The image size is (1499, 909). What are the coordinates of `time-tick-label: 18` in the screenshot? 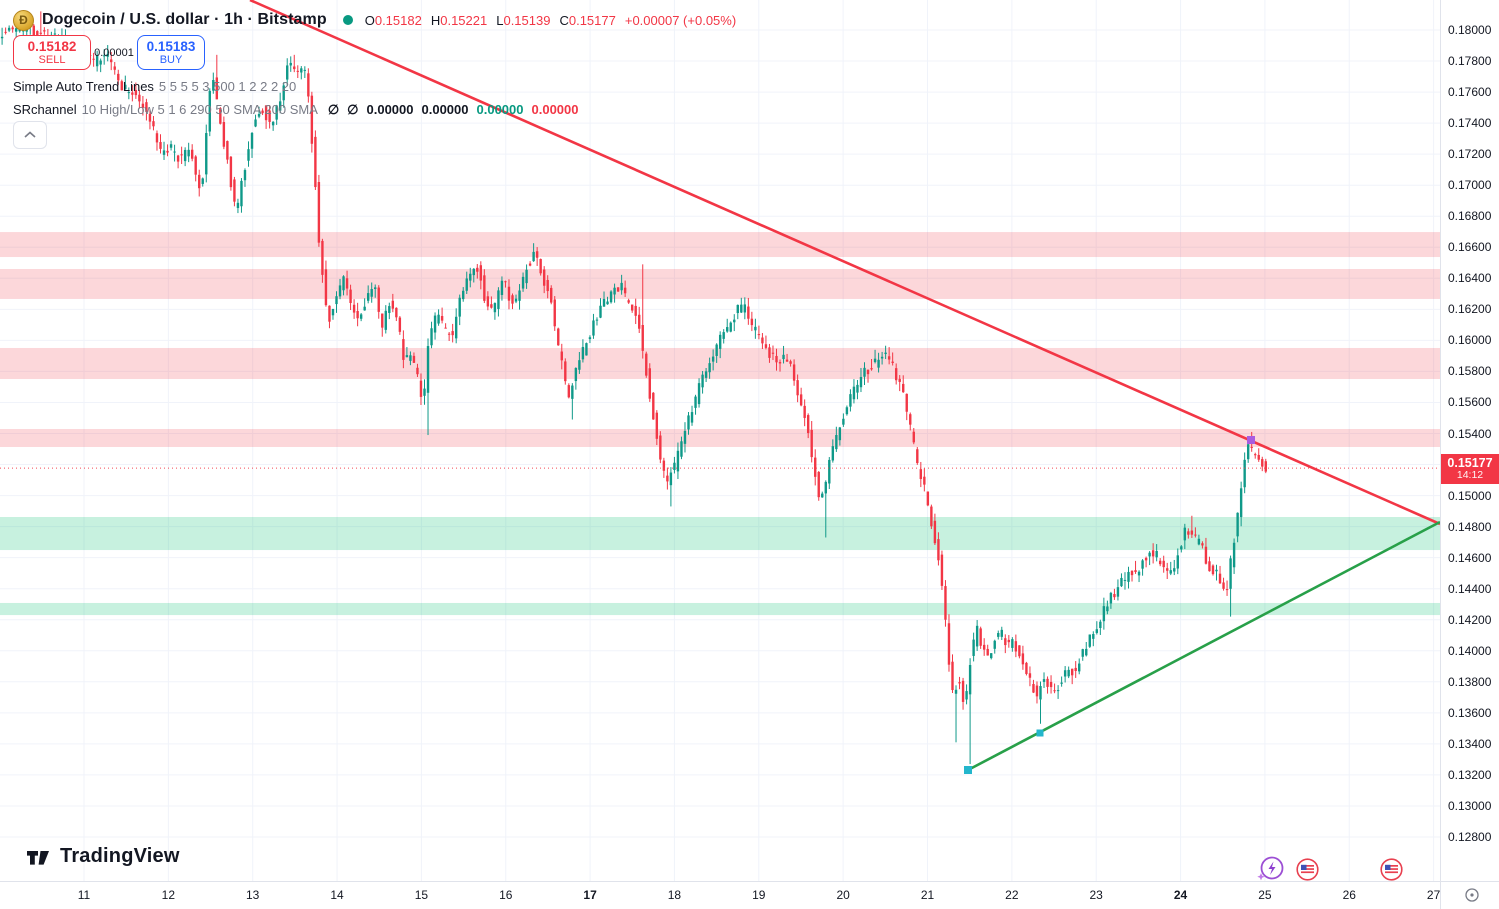 It's located at (674, 895).